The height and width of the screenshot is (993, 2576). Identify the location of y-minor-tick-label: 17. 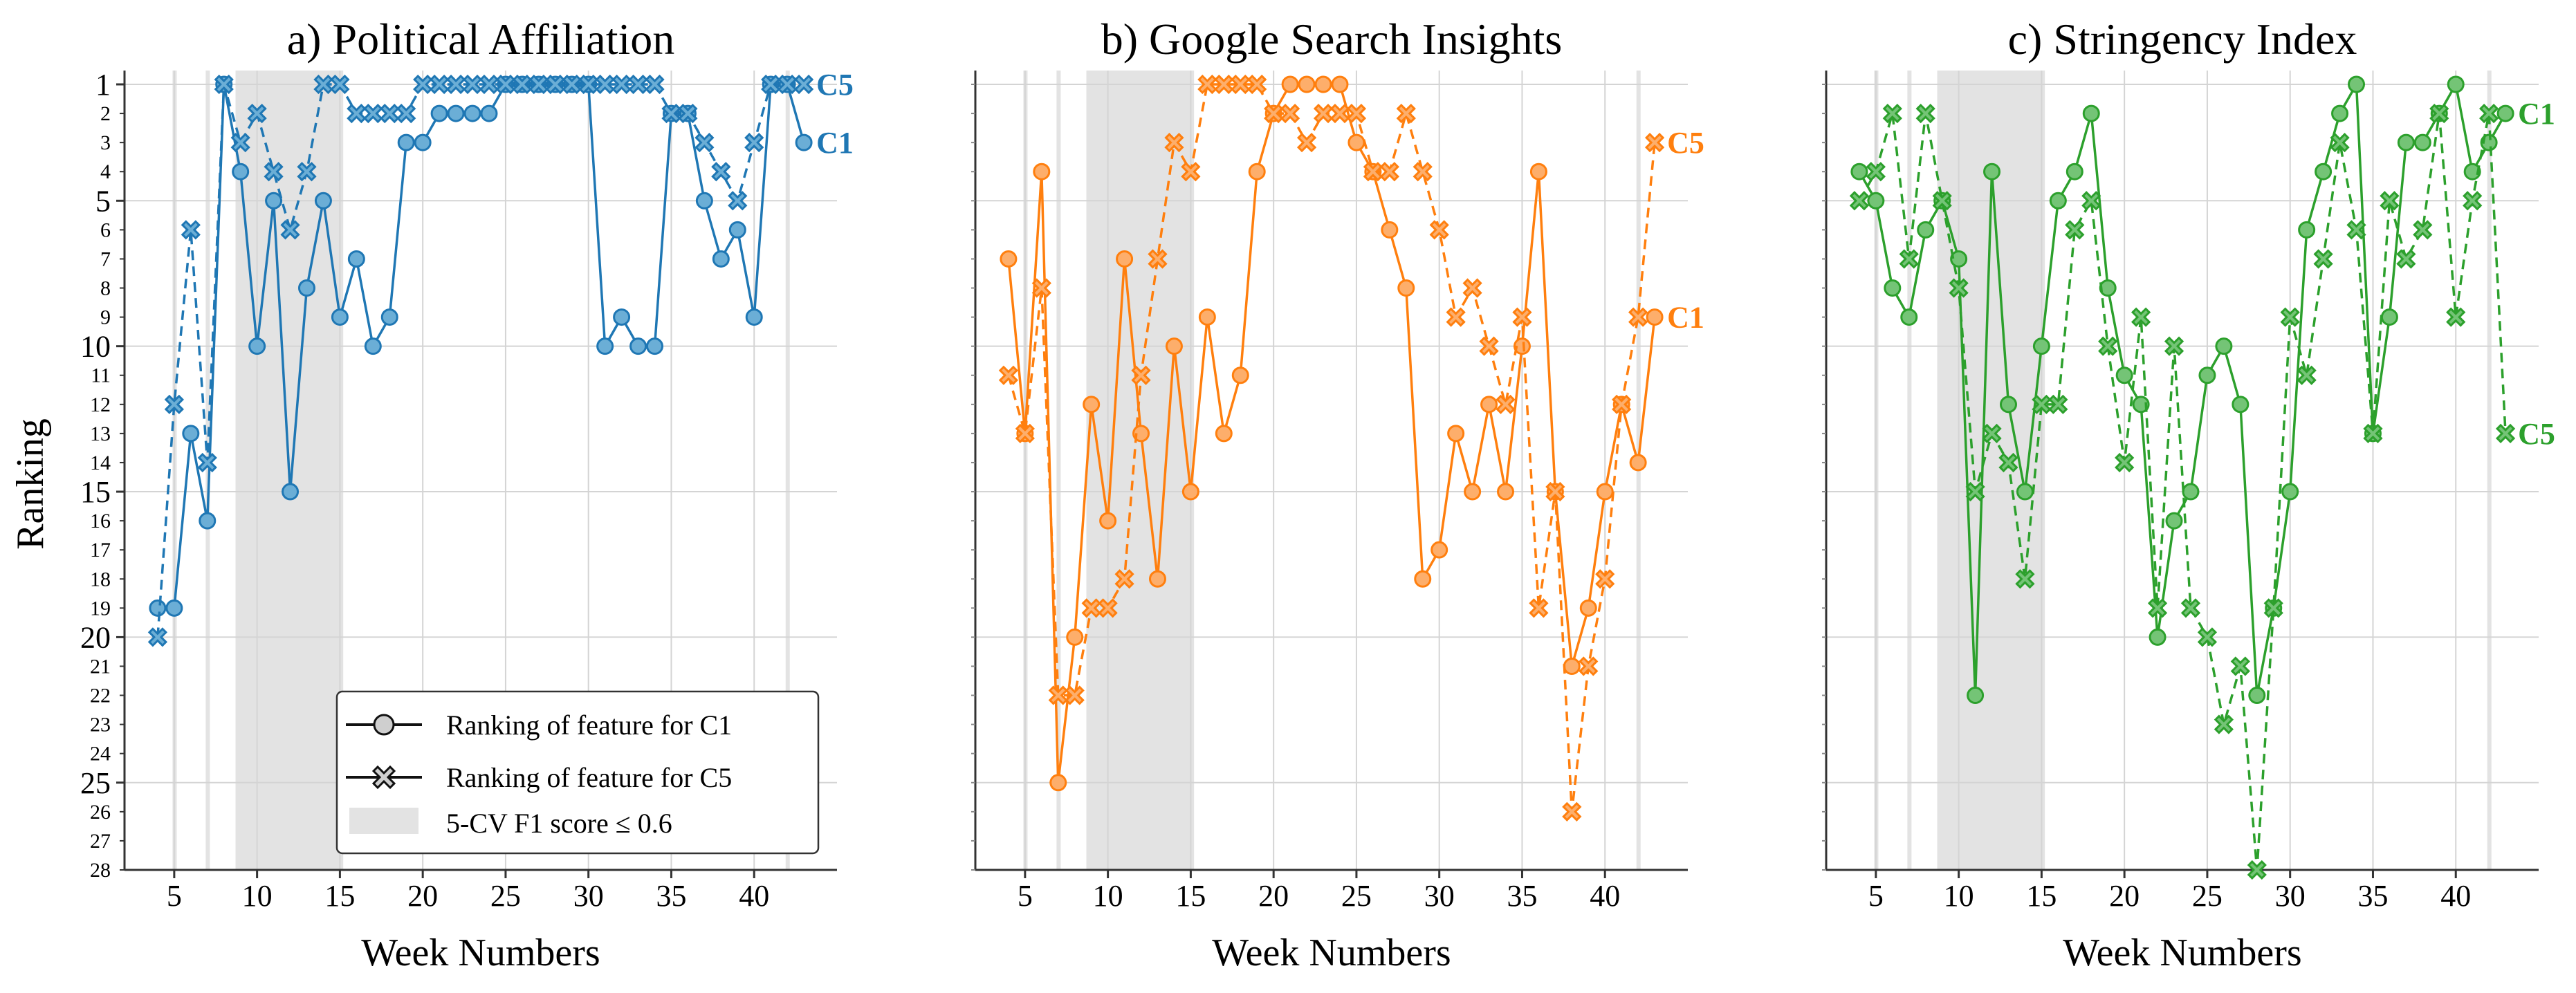
(100, 550).